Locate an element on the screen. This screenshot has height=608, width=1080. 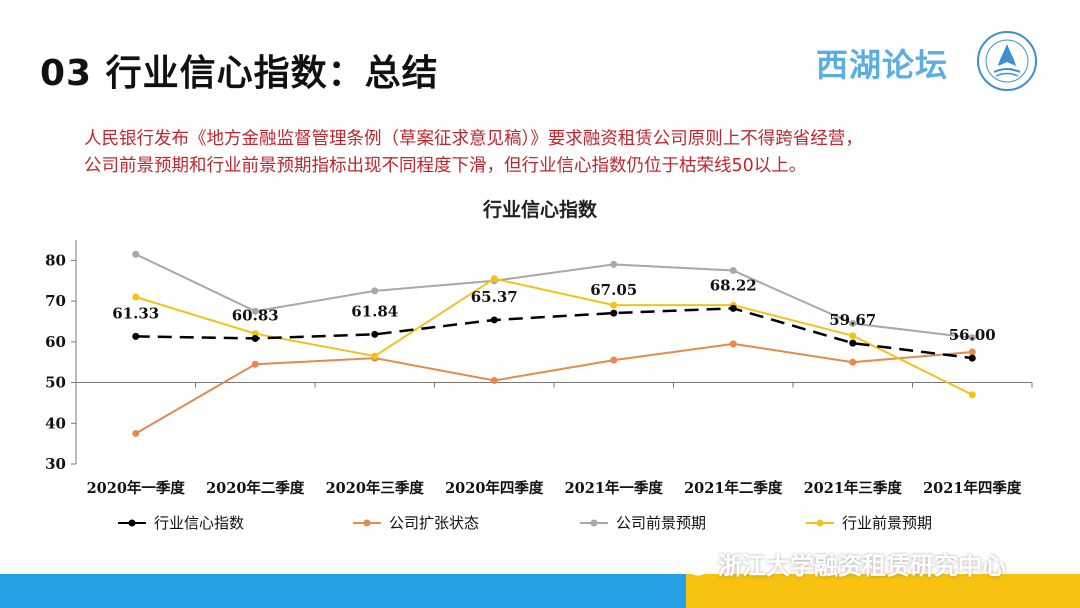
y-tick-label: 50 is located at coordinates (55, 383).